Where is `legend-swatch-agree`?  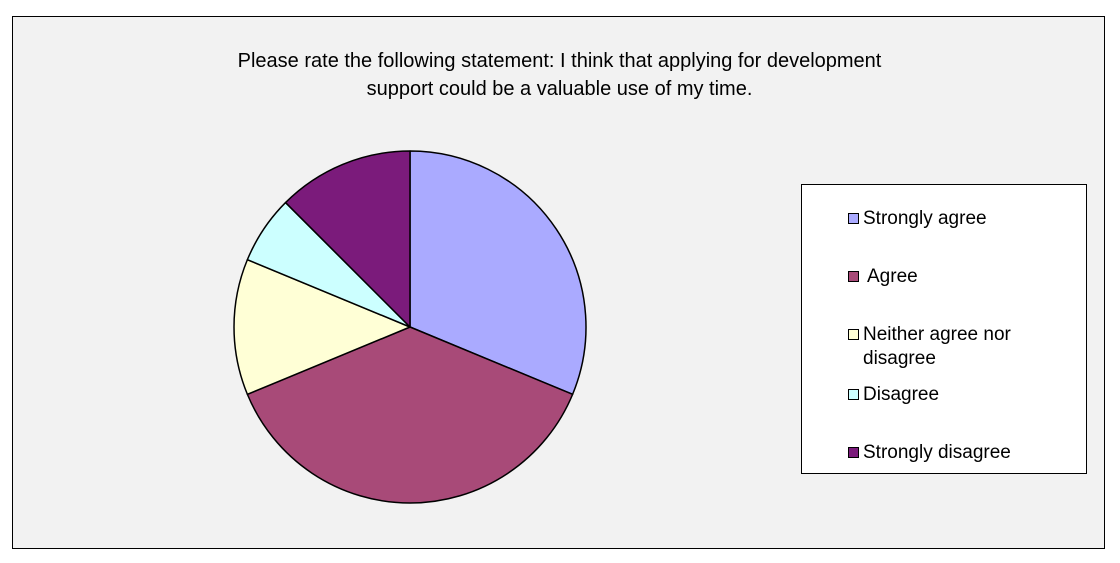 legend-swatch-agree is located at coordinates (853, 276).